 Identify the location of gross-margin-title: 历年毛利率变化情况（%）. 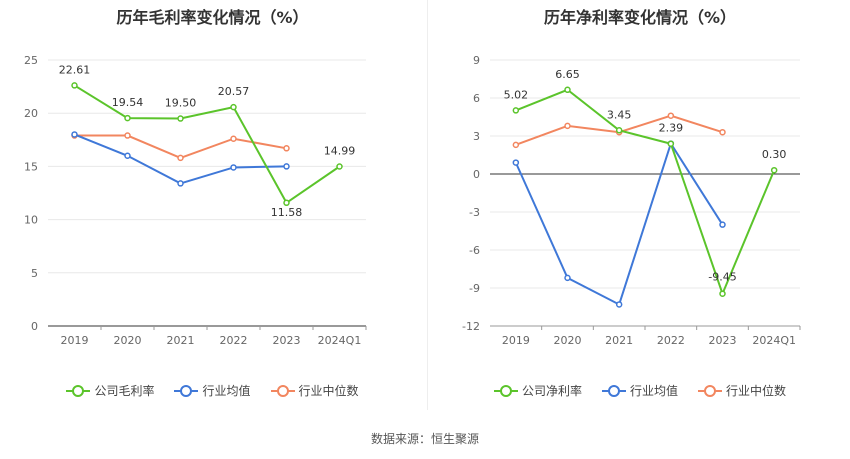
(212, 17).